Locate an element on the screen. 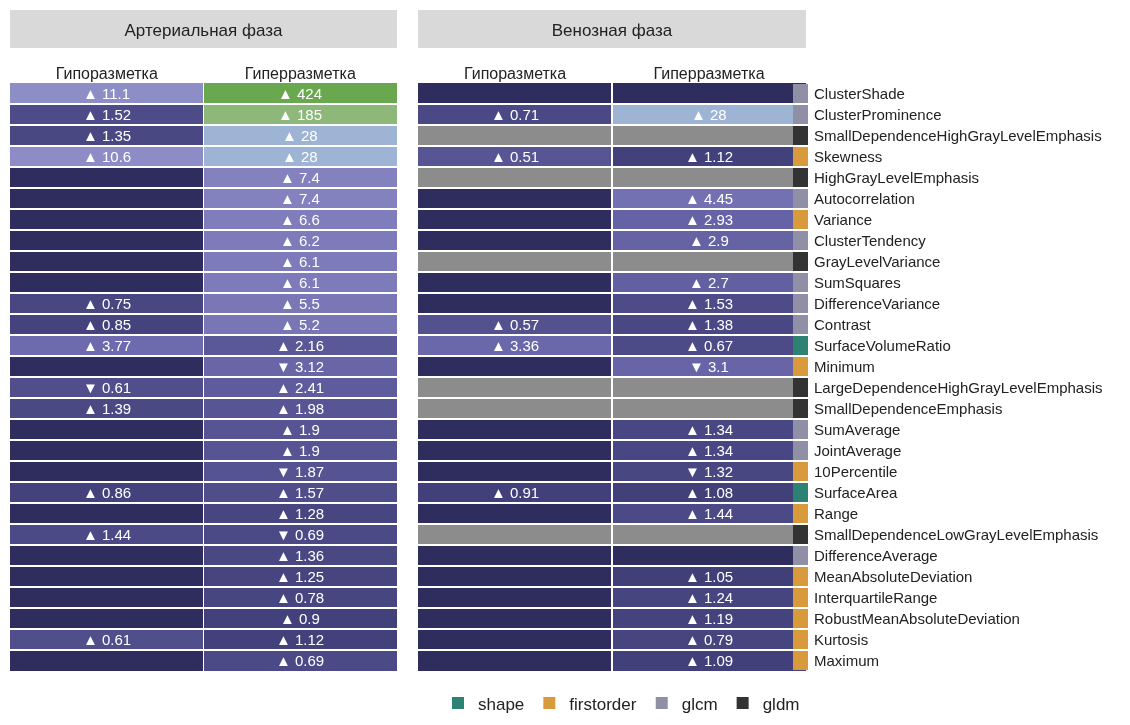 This screenshot has width=1130, height=725. y-tick-label: Variance is located at coordinates (843, 219).